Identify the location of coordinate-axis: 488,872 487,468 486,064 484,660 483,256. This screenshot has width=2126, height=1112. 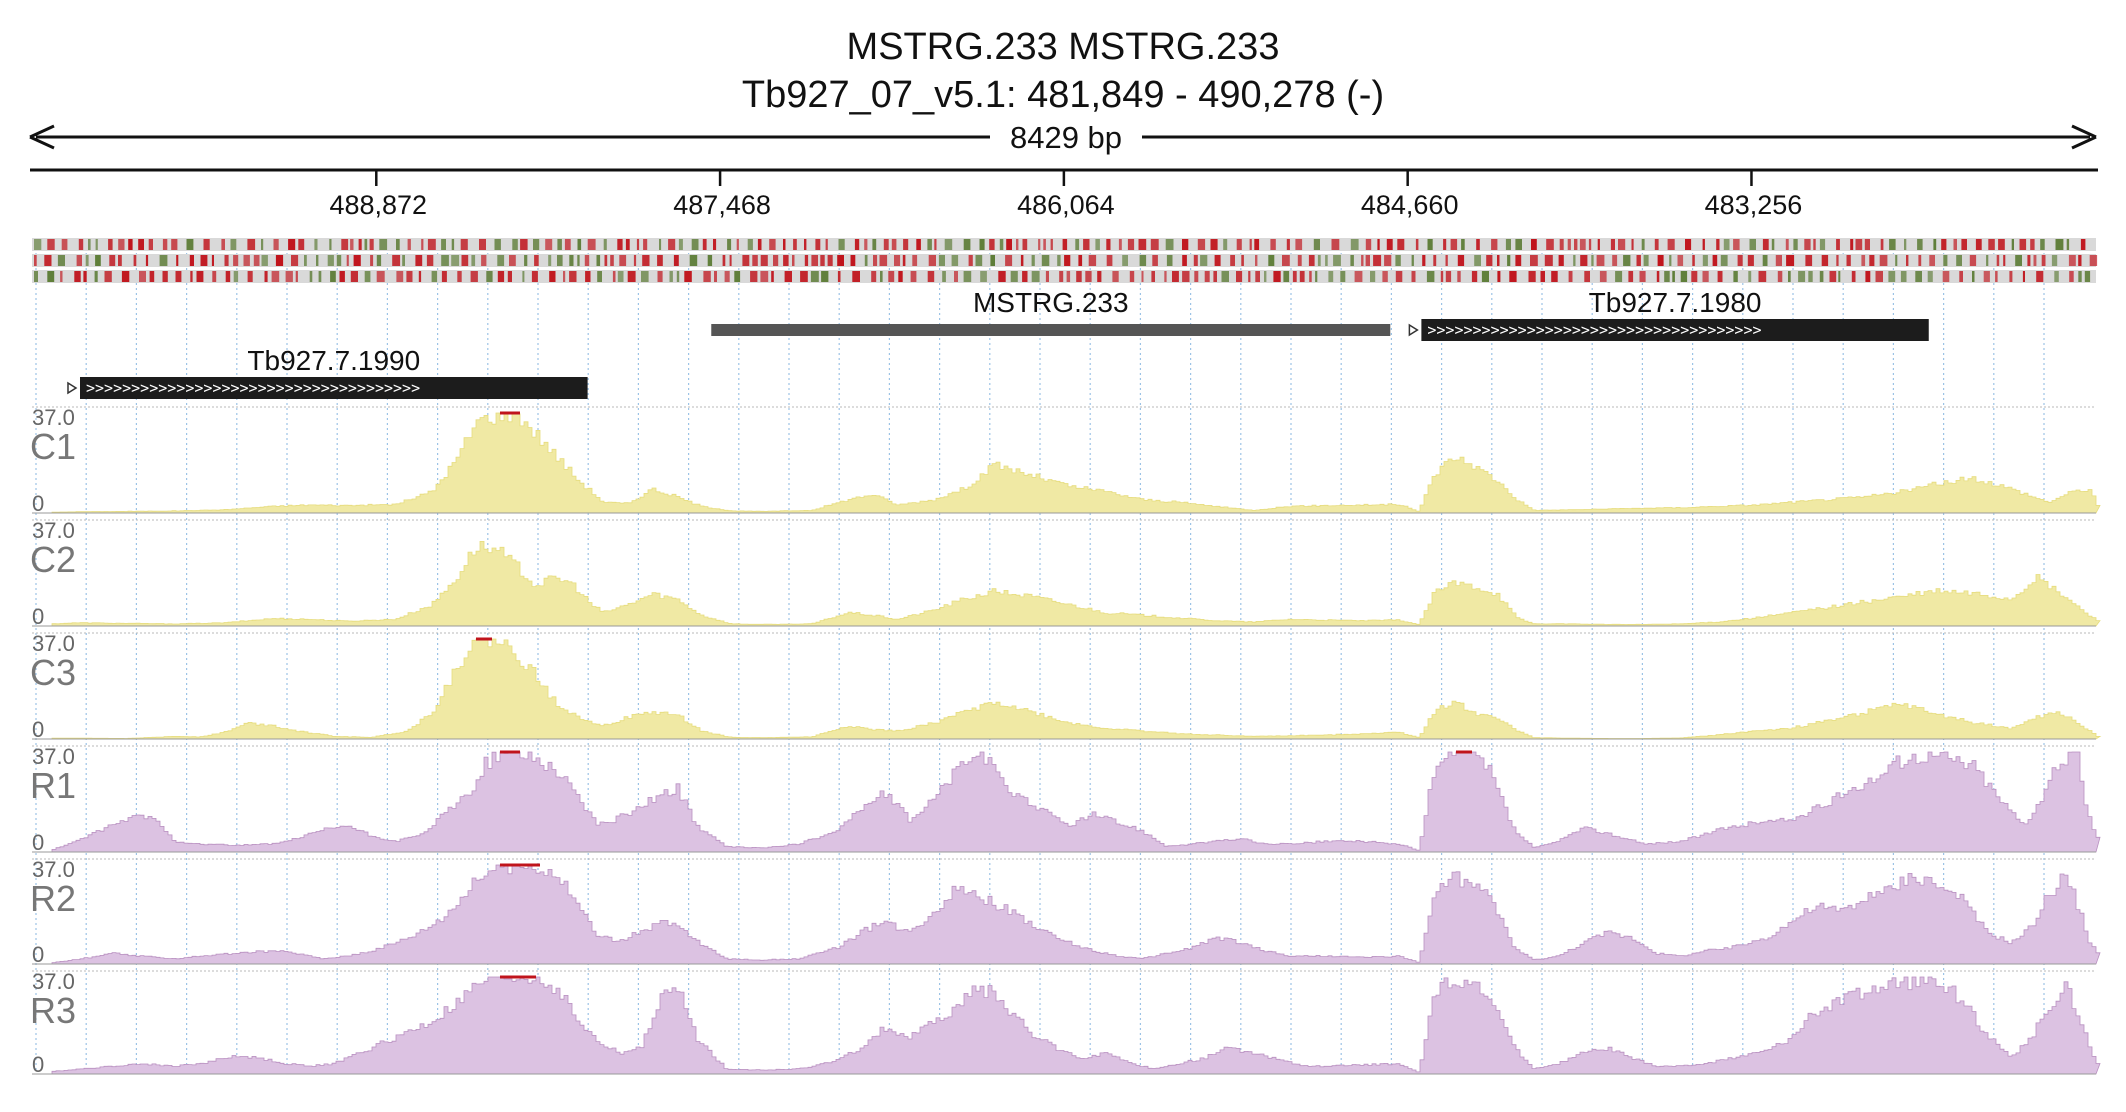
(1064, 194).